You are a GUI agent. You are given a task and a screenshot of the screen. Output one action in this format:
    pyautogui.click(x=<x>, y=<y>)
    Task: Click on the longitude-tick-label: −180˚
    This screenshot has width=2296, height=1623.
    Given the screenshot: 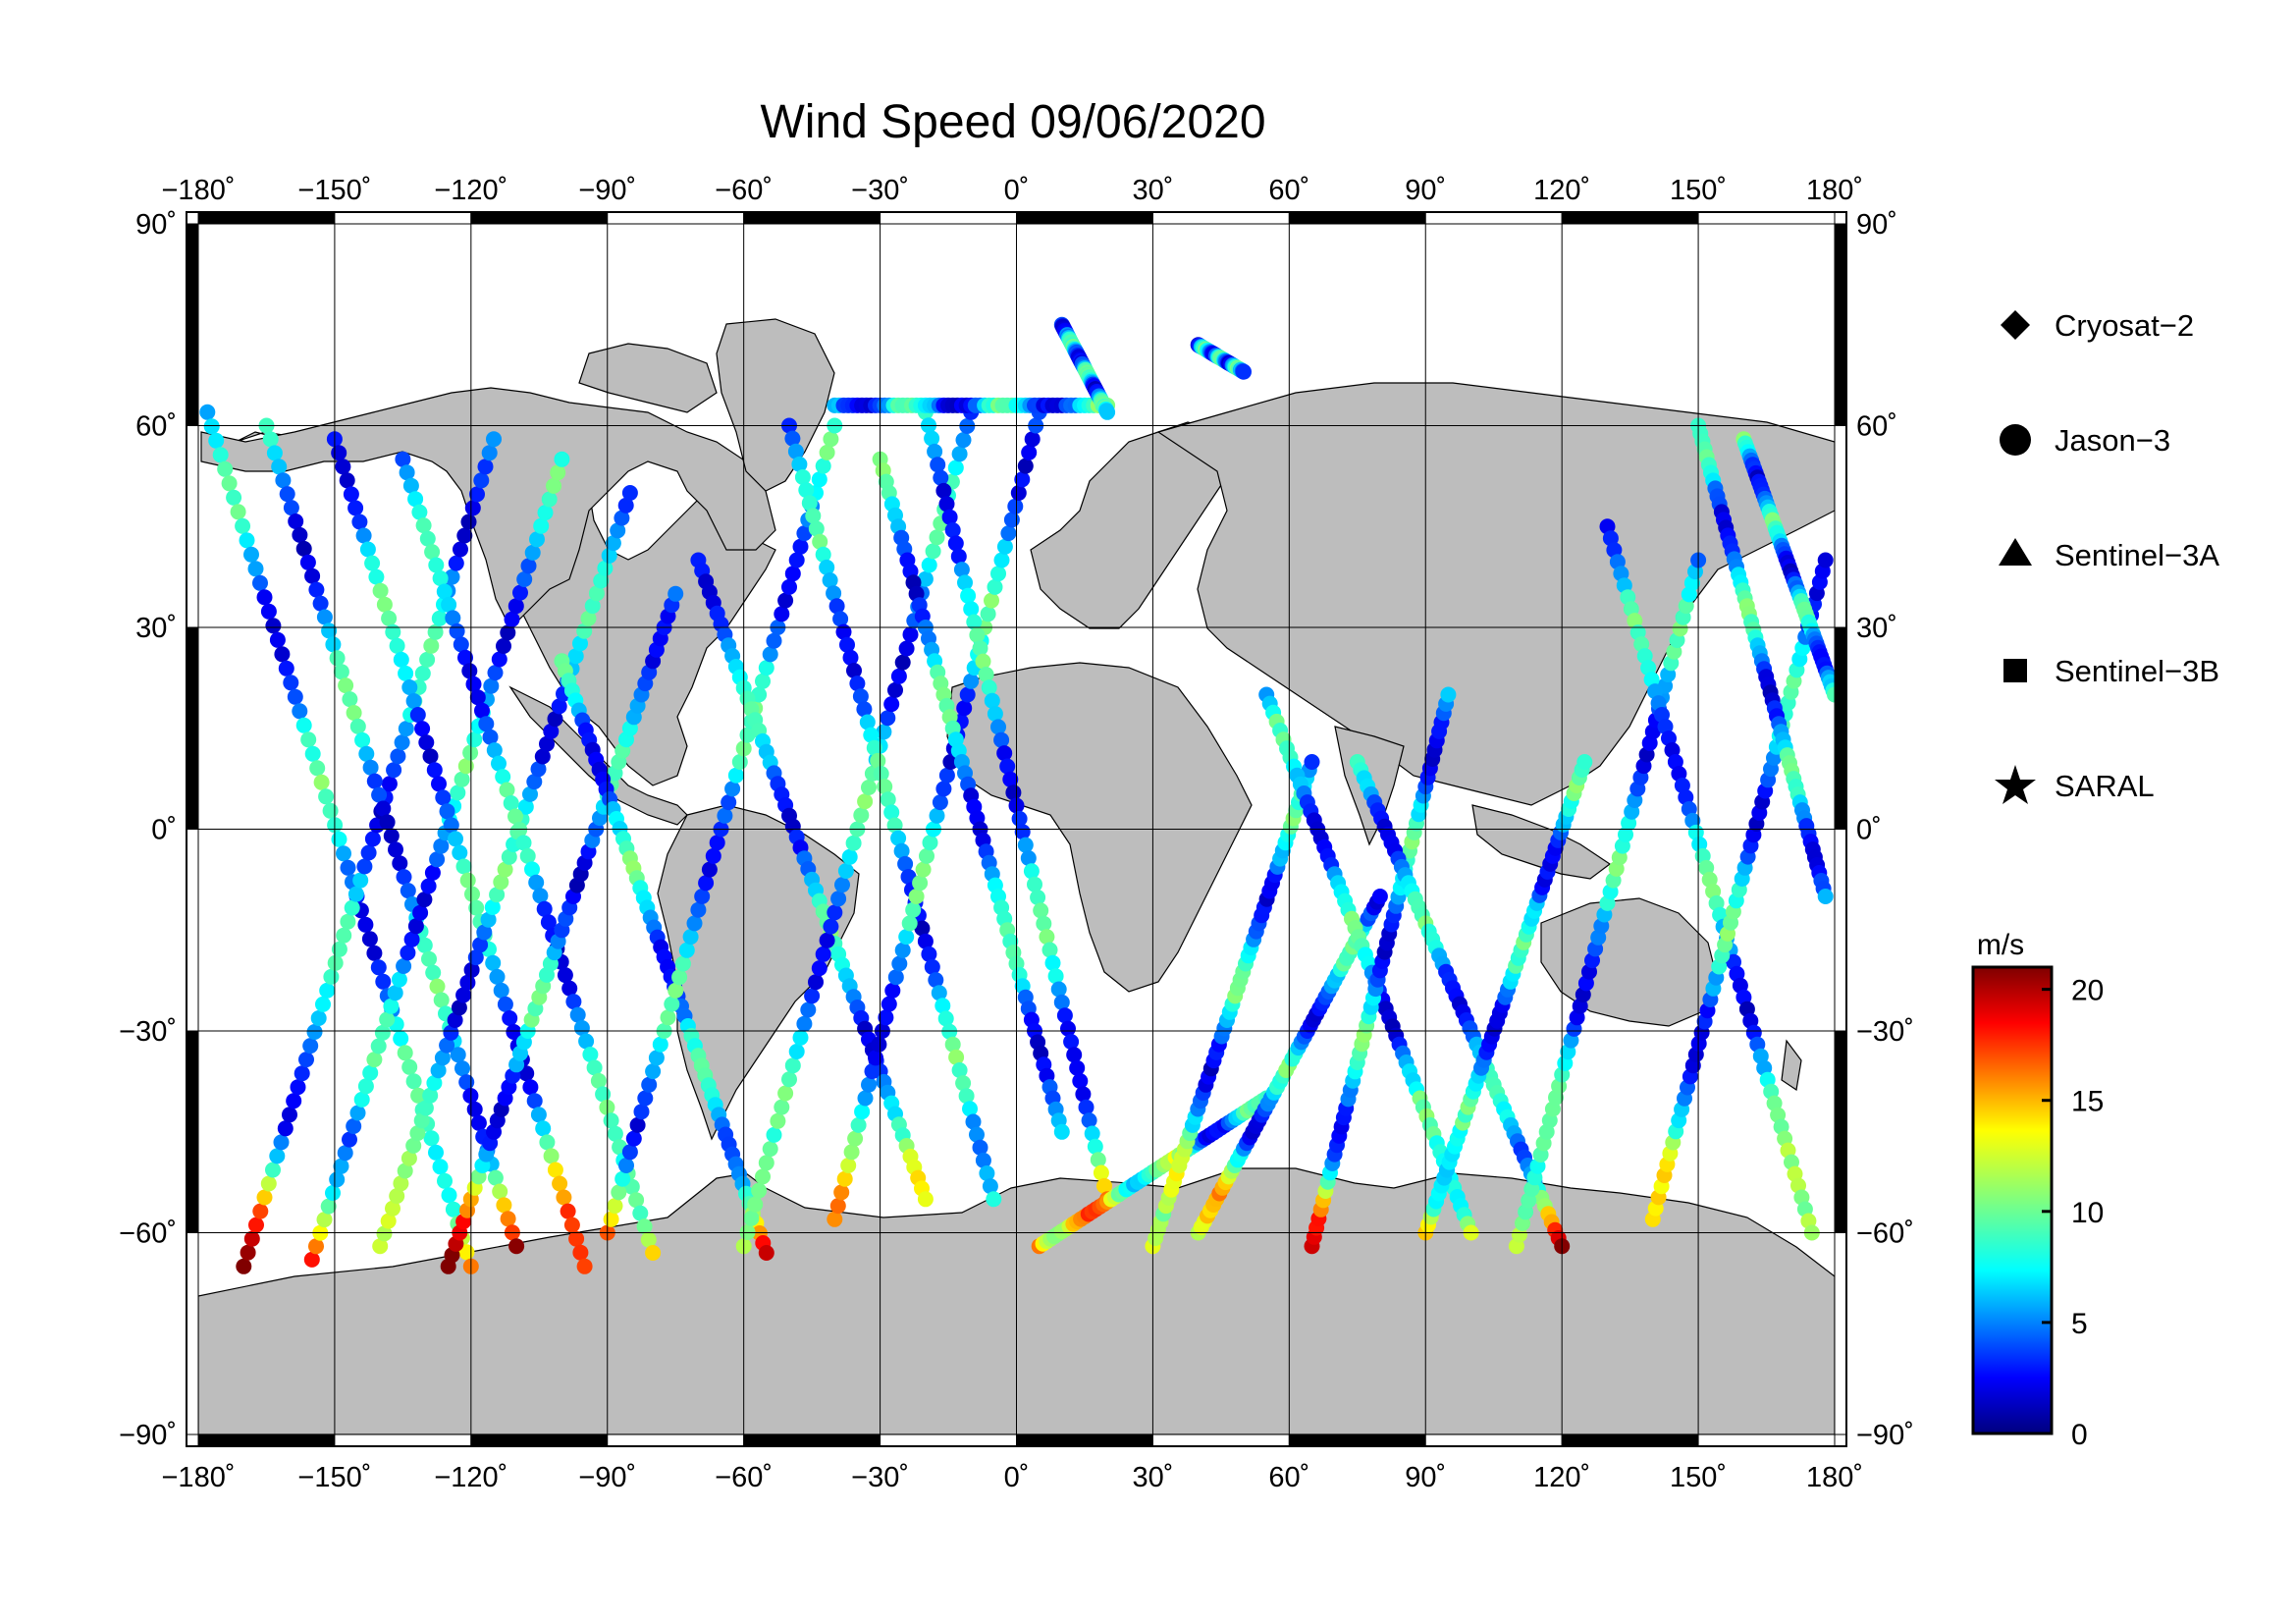 What is the action you would take?
    pyautogui.click(x=199, y=1477)
    